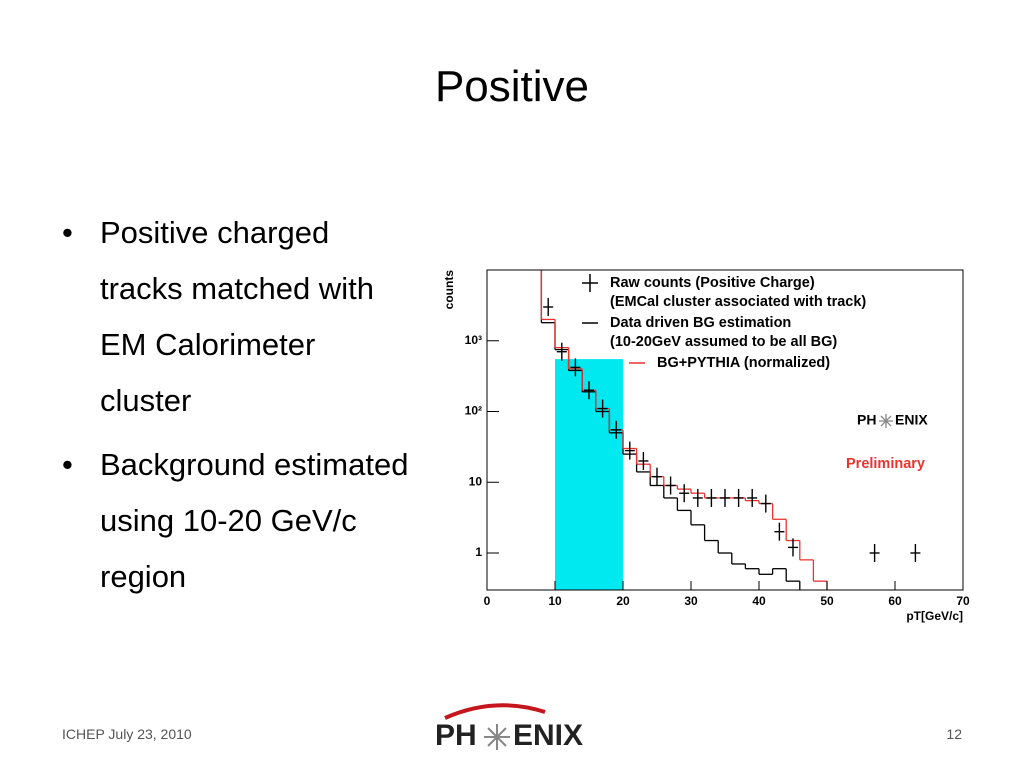  Describe the element at coordinates (712, 283) in the screenshot. I see `legend-label: Raw counts (Positive Charge)` at that location.